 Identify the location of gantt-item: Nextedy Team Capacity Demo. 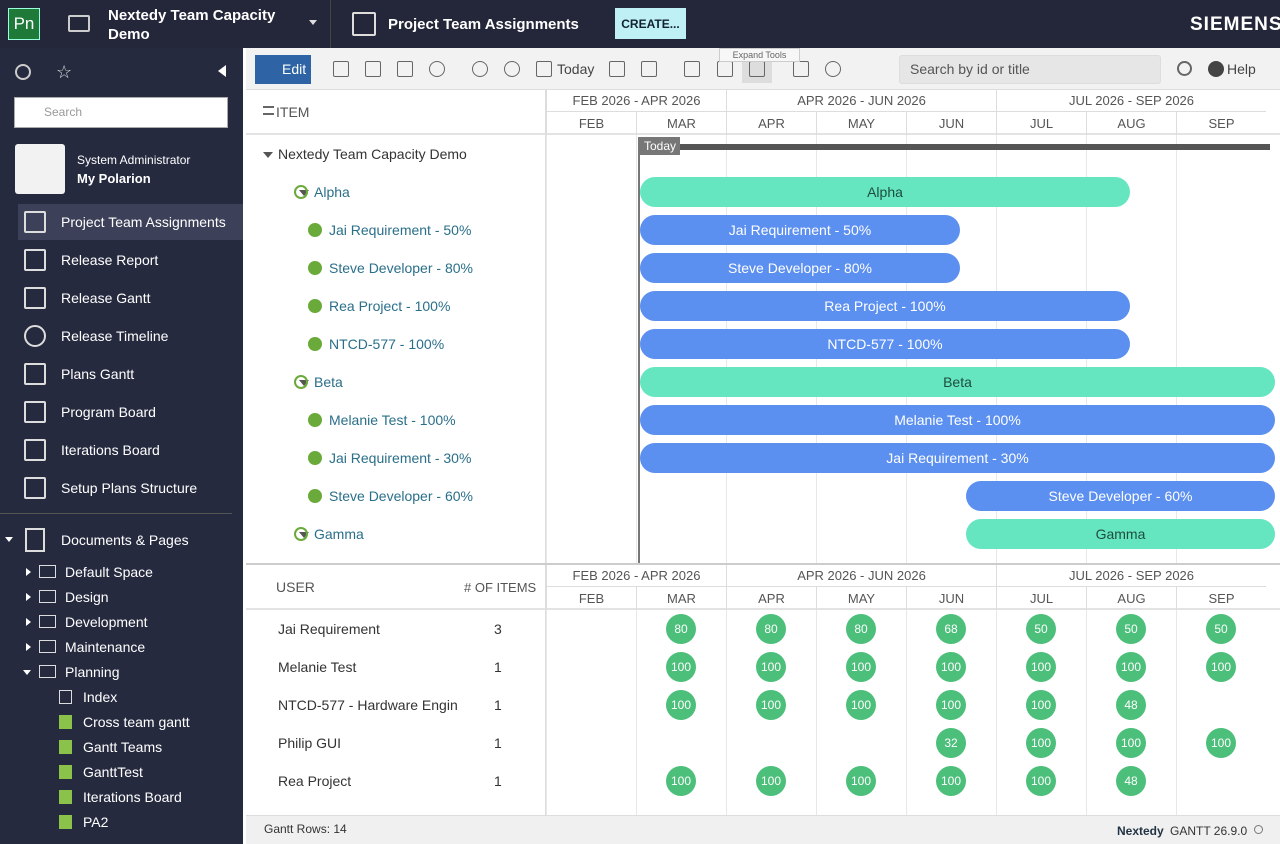
(372, 154).